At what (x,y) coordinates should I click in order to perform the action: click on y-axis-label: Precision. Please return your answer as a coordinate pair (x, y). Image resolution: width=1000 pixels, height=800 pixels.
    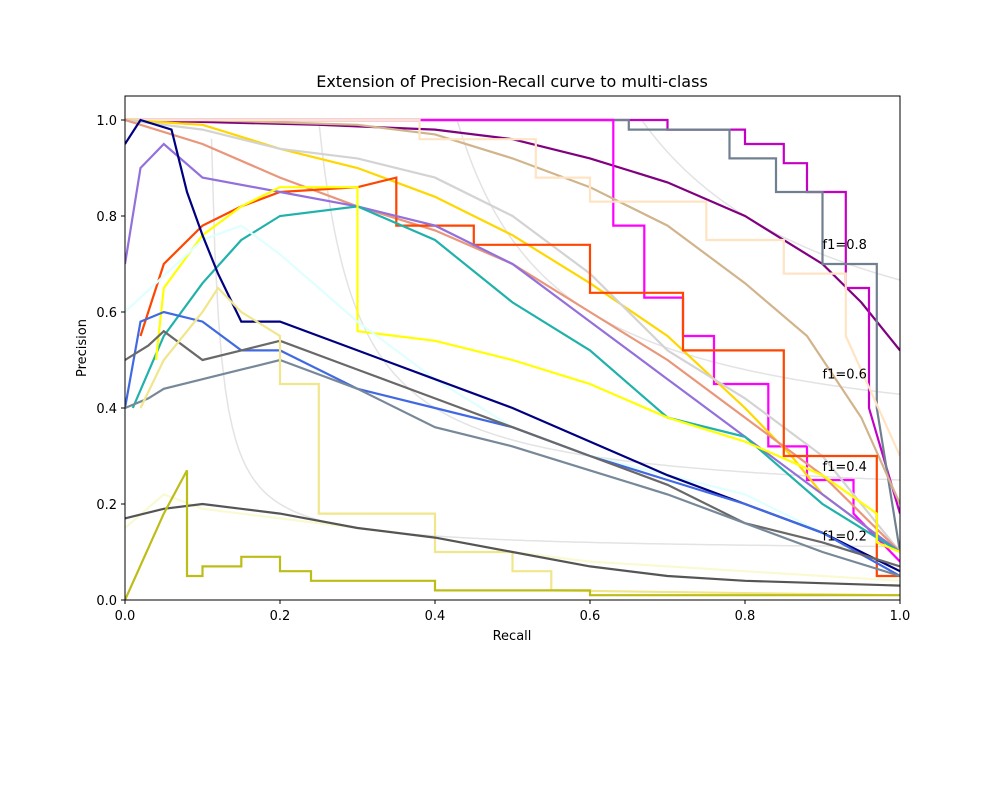
    Looking at the image, I should click on (82, 348).